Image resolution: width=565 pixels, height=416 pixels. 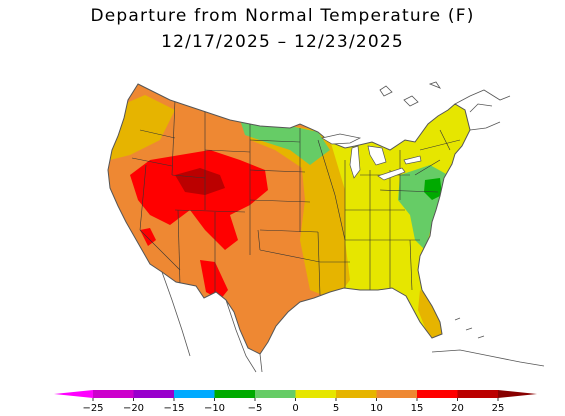 What do you see at coordinates (92, 408) in the screenshot?
I see `legend-tick-label: −25` at bounding box center [92, 408].